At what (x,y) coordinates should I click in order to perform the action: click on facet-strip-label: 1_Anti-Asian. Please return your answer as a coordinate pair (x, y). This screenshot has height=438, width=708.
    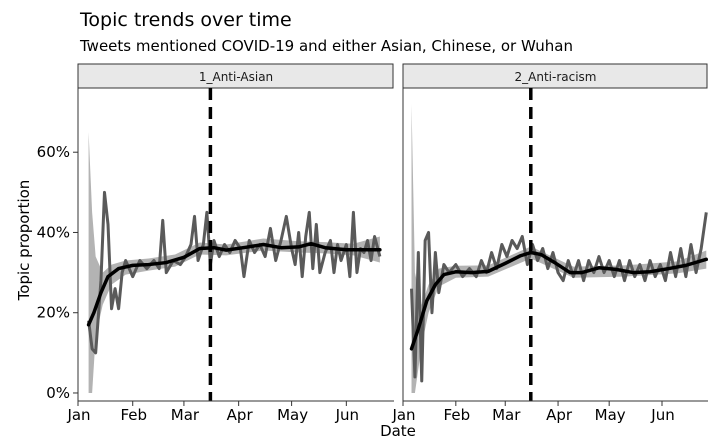
    Looking at the image, I should click on (236, 77).